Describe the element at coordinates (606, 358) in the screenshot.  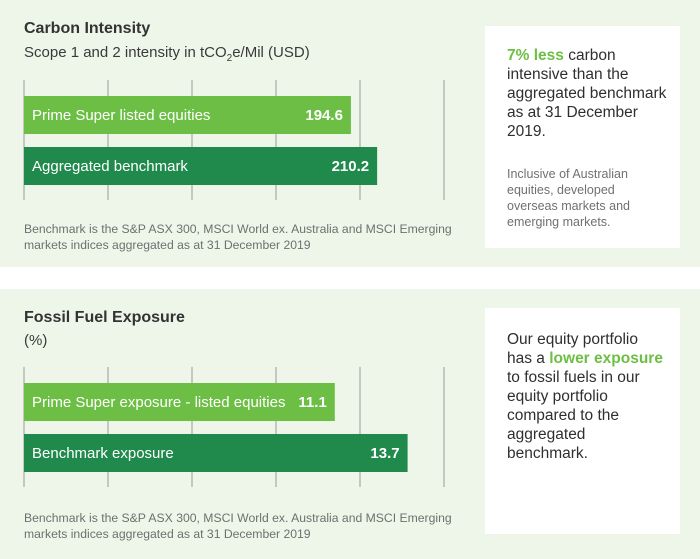
I see `fossil-summary-highlight: lower exposure` at that location.